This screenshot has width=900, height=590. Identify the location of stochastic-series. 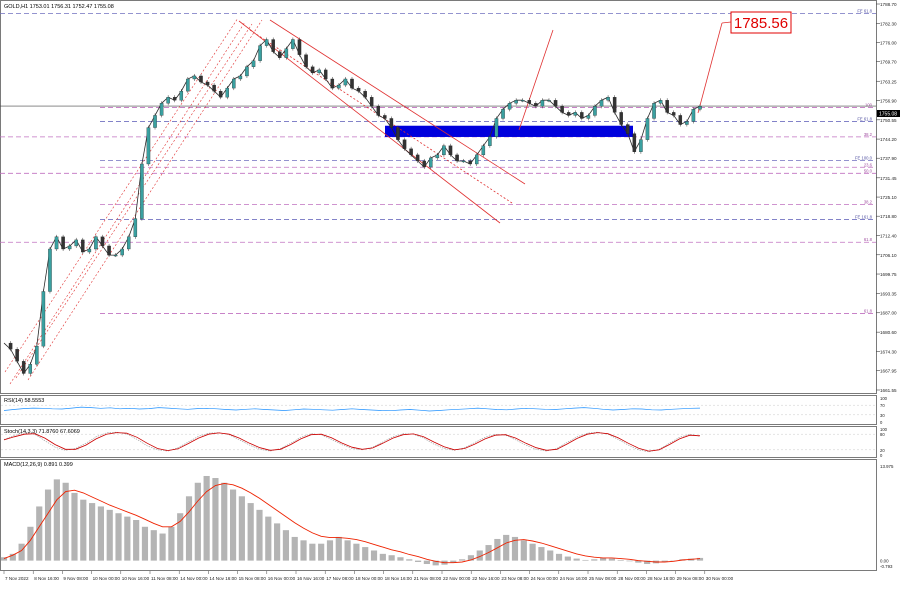
(438, 442).